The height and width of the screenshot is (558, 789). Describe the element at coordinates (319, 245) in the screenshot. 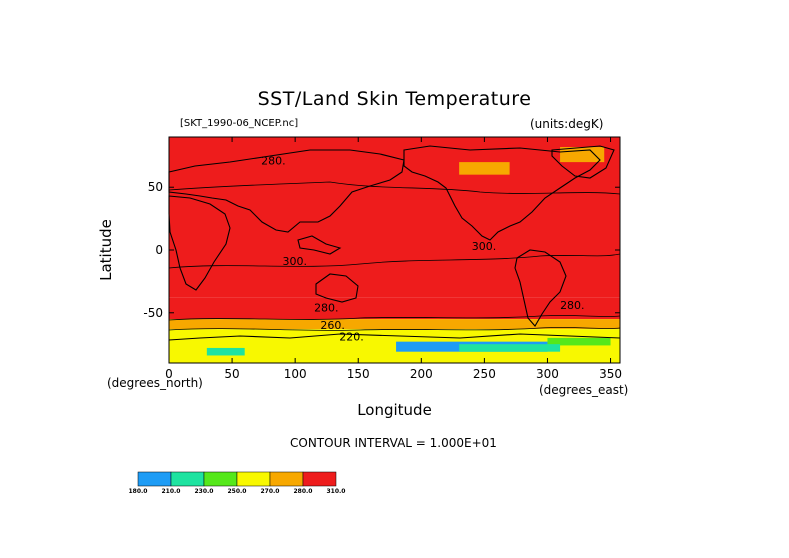

I see `maritime-continent-outline` at that location.